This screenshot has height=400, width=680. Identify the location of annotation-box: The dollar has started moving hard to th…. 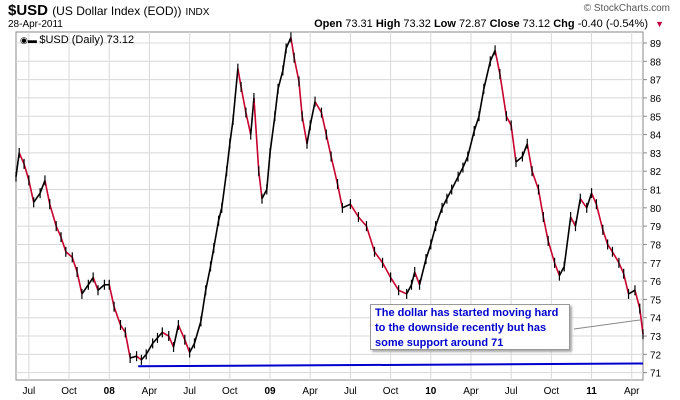
(470, 327).